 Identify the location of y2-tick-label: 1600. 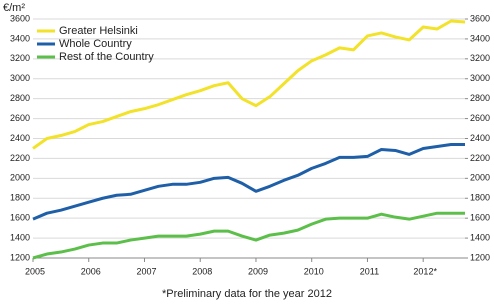
(480, 218).